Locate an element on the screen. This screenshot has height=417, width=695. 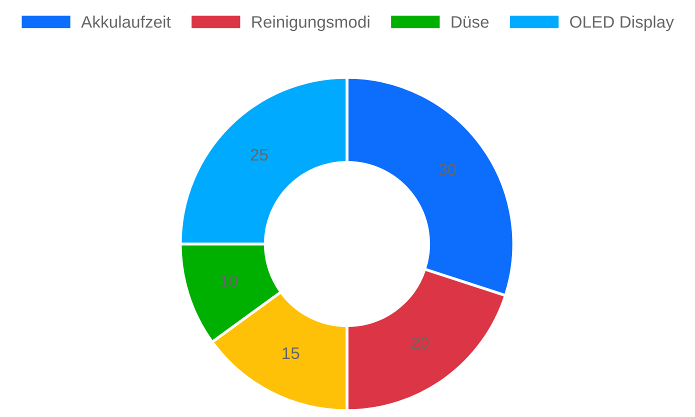
legend-label: Reinigungsmodi is located at coordinates (311, 24).